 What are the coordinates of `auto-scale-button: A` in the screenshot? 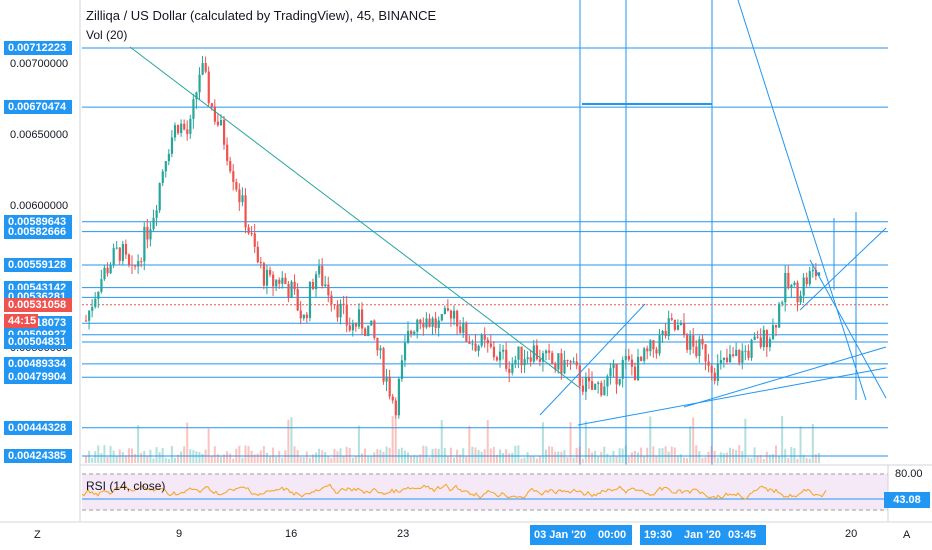 It's located at (907, 535).